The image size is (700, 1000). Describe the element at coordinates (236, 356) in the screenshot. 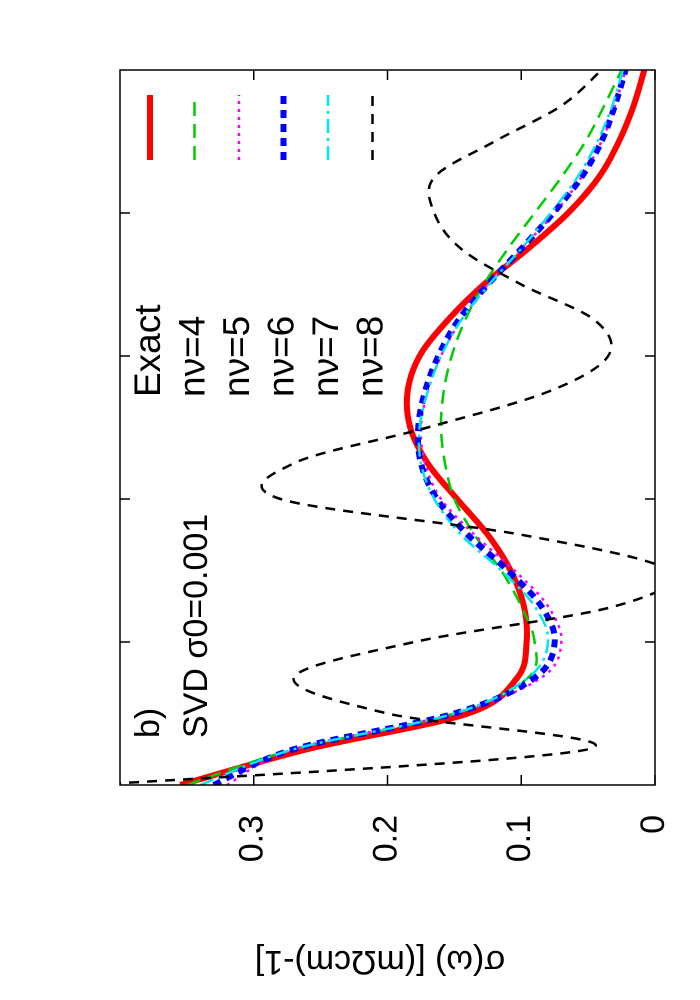

I see `legend-label: nν=5` at that location.